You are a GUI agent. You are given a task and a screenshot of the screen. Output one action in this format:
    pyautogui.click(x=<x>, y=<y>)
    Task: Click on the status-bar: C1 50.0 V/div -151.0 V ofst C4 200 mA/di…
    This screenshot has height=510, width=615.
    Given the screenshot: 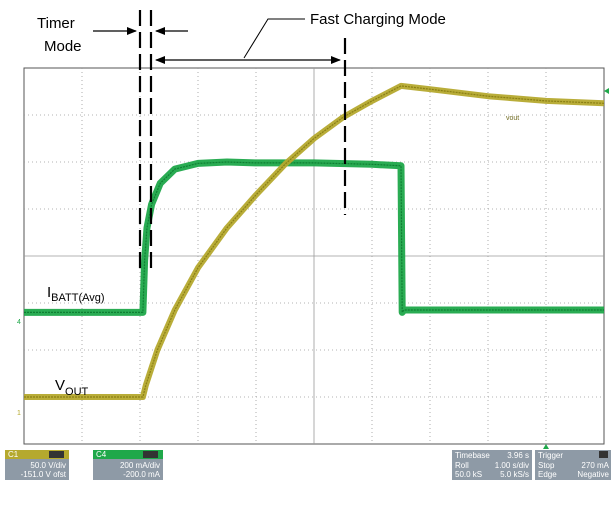 What is the action you would take?
    pyautogui.click(x=308, y=465)
    